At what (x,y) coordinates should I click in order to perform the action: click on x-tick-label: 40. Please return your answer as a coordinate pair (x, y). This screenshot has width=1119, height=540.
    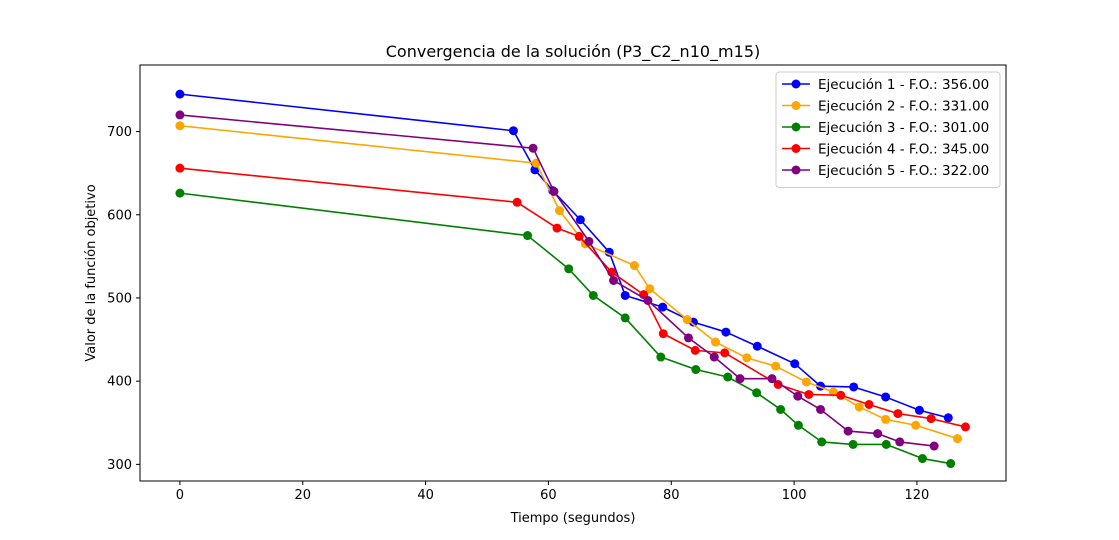
    Looking at the image, I should click on (425, 495).